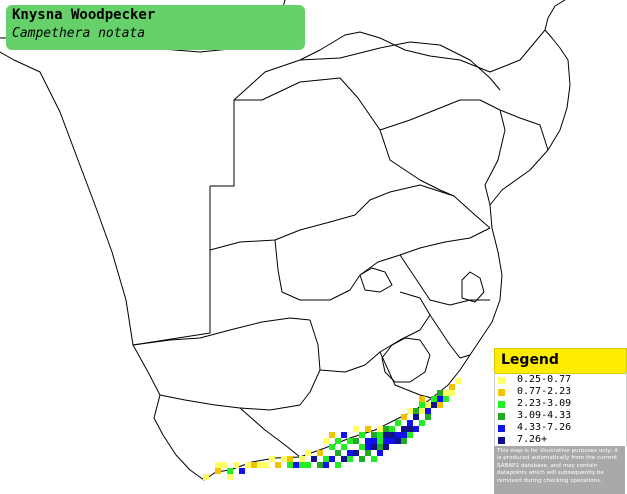 The width and height of the screenshot is (627, 494). I want to click on border-zimbabwe, so click(464, 125).